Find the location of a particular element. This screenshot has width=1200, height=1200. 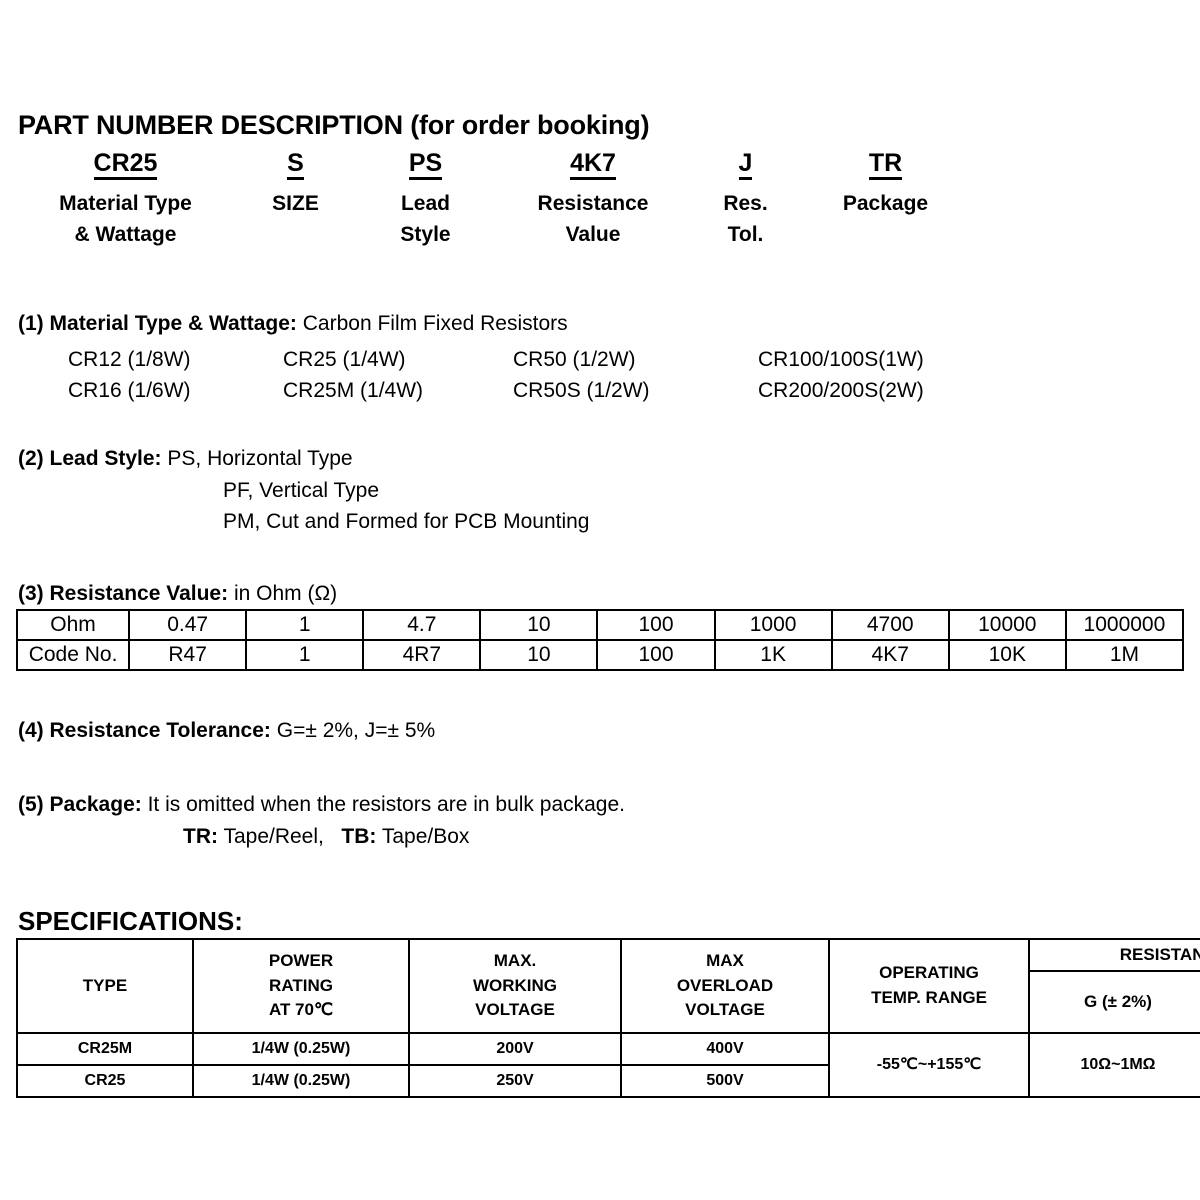

spec-cell-operating-temp-range: -55℃~+155℃ is located at coordinates (929, 1065).